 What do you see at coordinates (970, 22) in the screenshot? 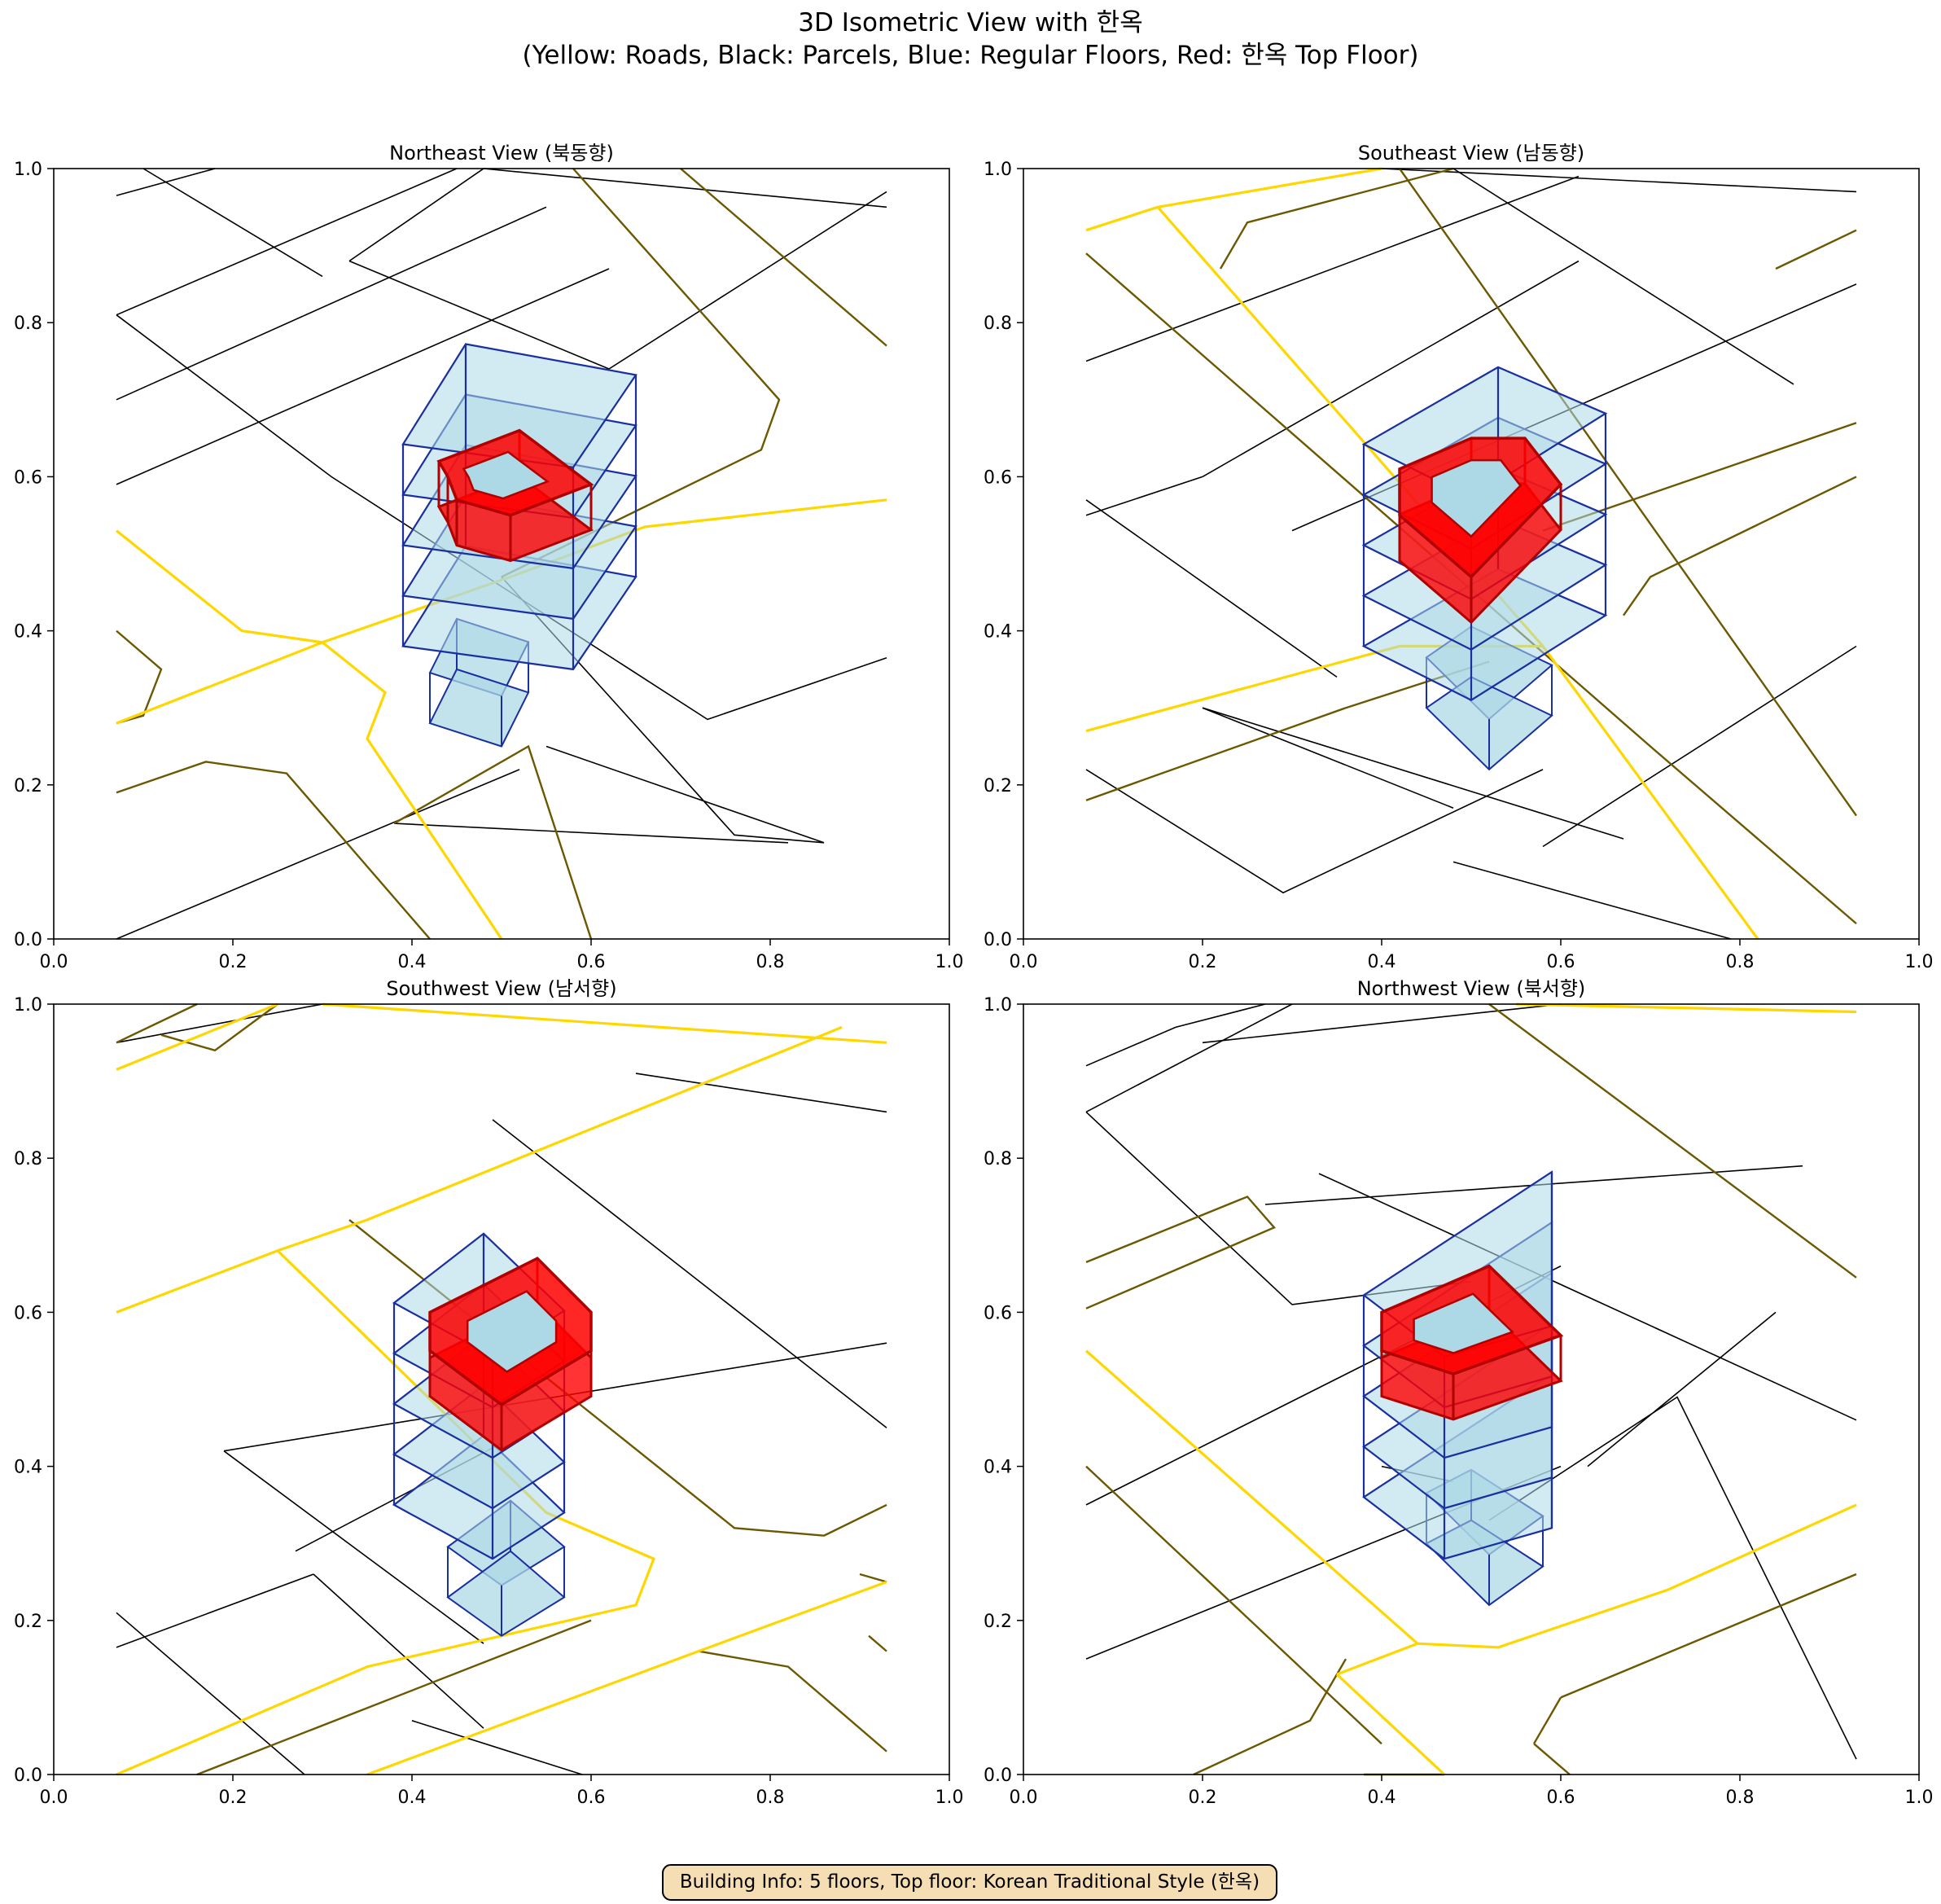
I see `figure-title: 3D Isometric View with 한옥` at bounding box center [970, 22].